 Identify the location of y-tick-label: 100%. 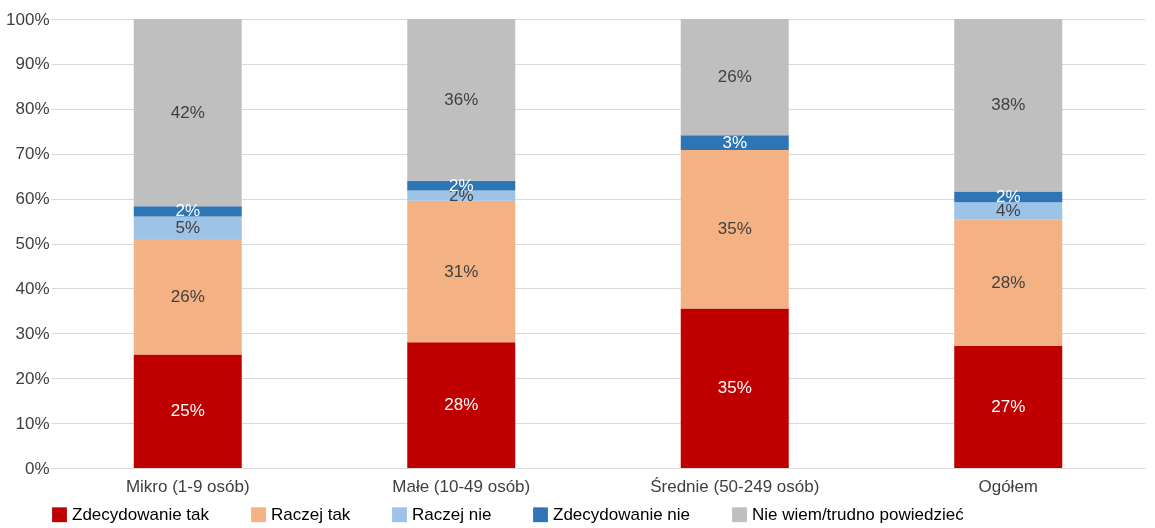
(28, 19).